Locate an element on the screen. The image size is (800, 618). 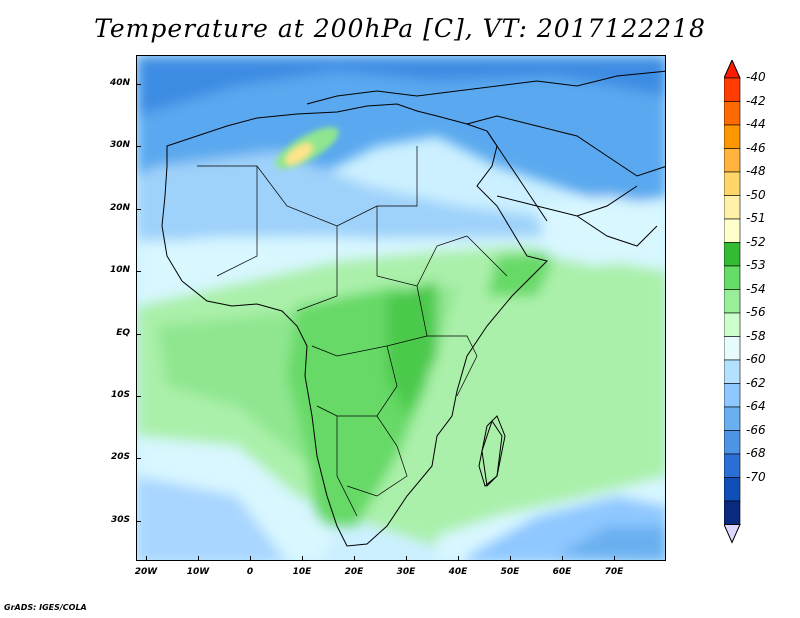
lon-tick-label: 20E is located at coordinates (354, 572).